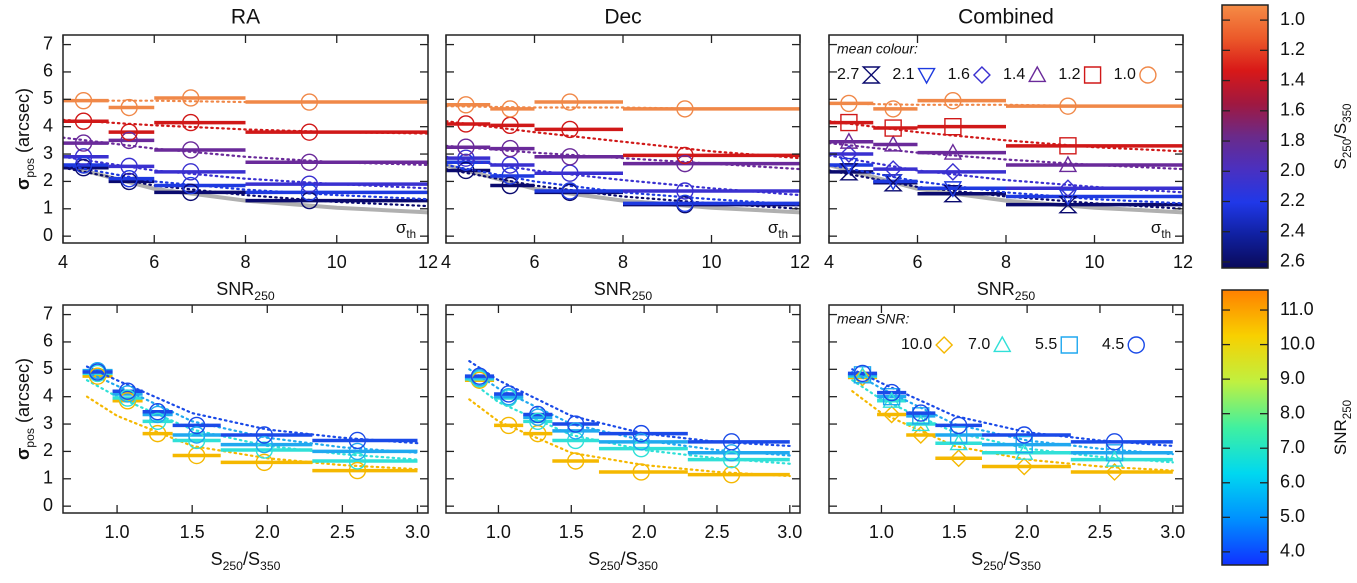 The width and height of the screenshot is (1357, 583). I want to click on legend-label: 1.0, so click(1125, 74).